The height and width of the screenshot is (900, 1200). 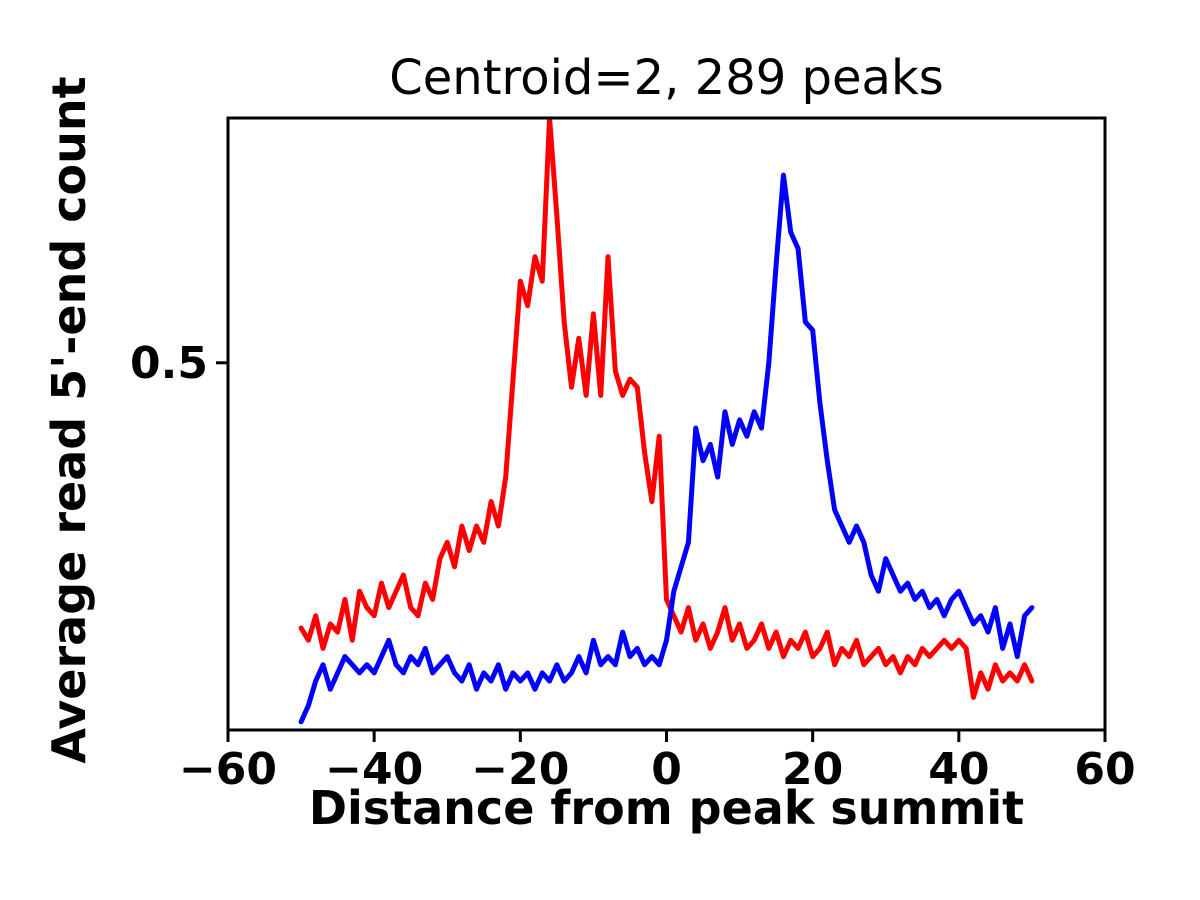 What do you see at coordinates (228, 769) in the screenshot?
I see `x-tick-label: −60` at bounding box center [228, 769].